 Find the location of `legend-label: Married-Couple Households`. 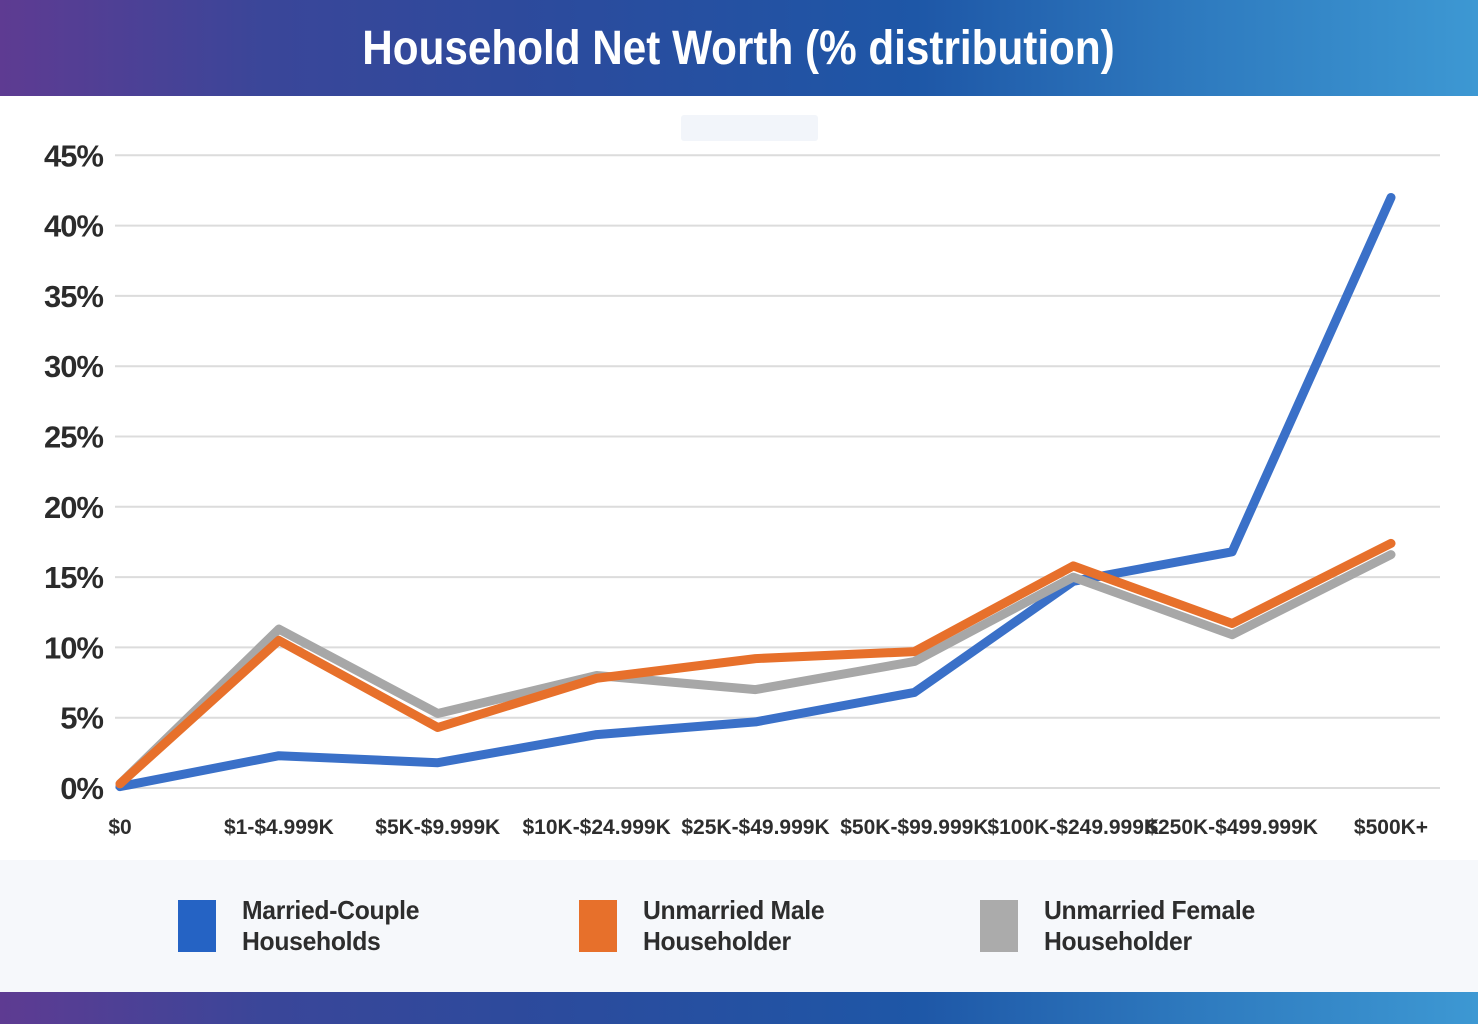

legend-label: Married-Couple Households is located at coordinates (330, 926).